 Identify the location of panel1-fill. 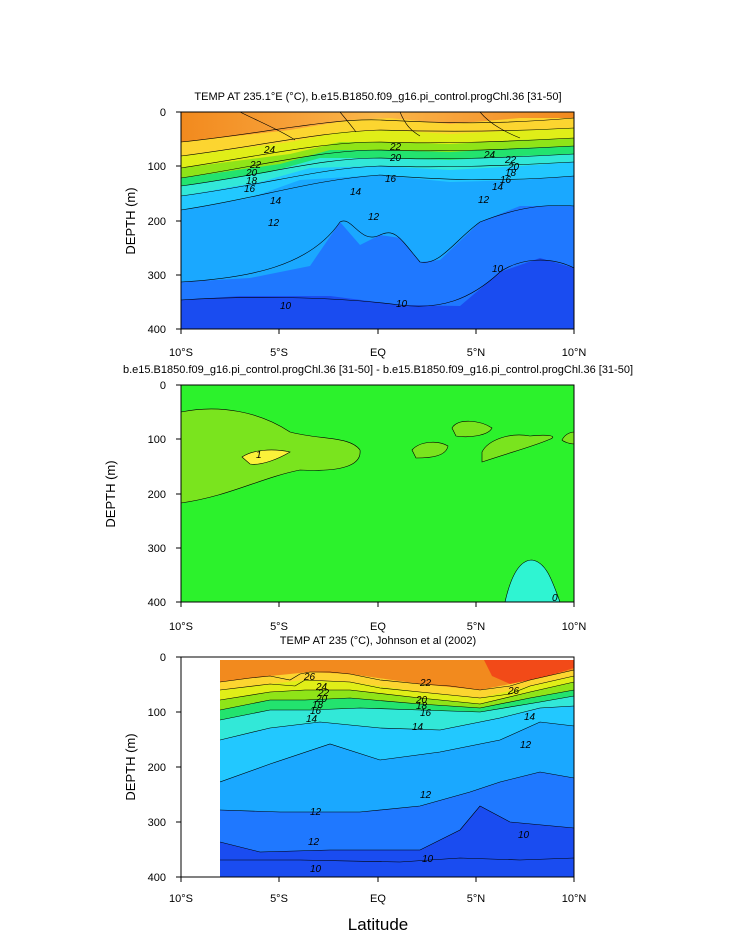
(377, 220).